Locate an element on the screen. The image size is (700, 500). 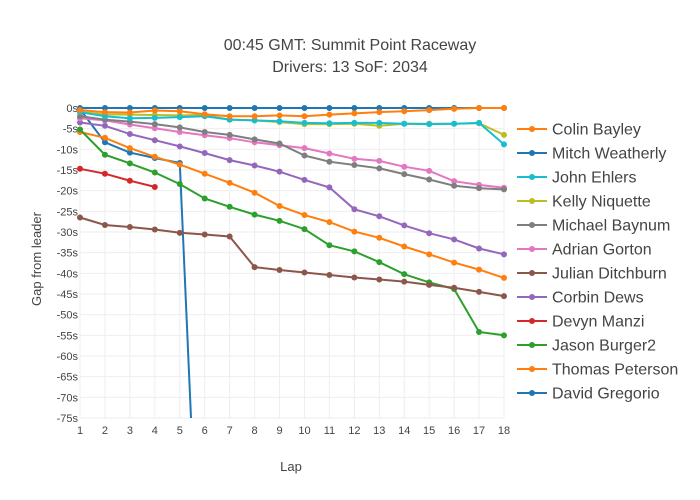
x-tick-label: 3 is located at coordinates (130, 431).